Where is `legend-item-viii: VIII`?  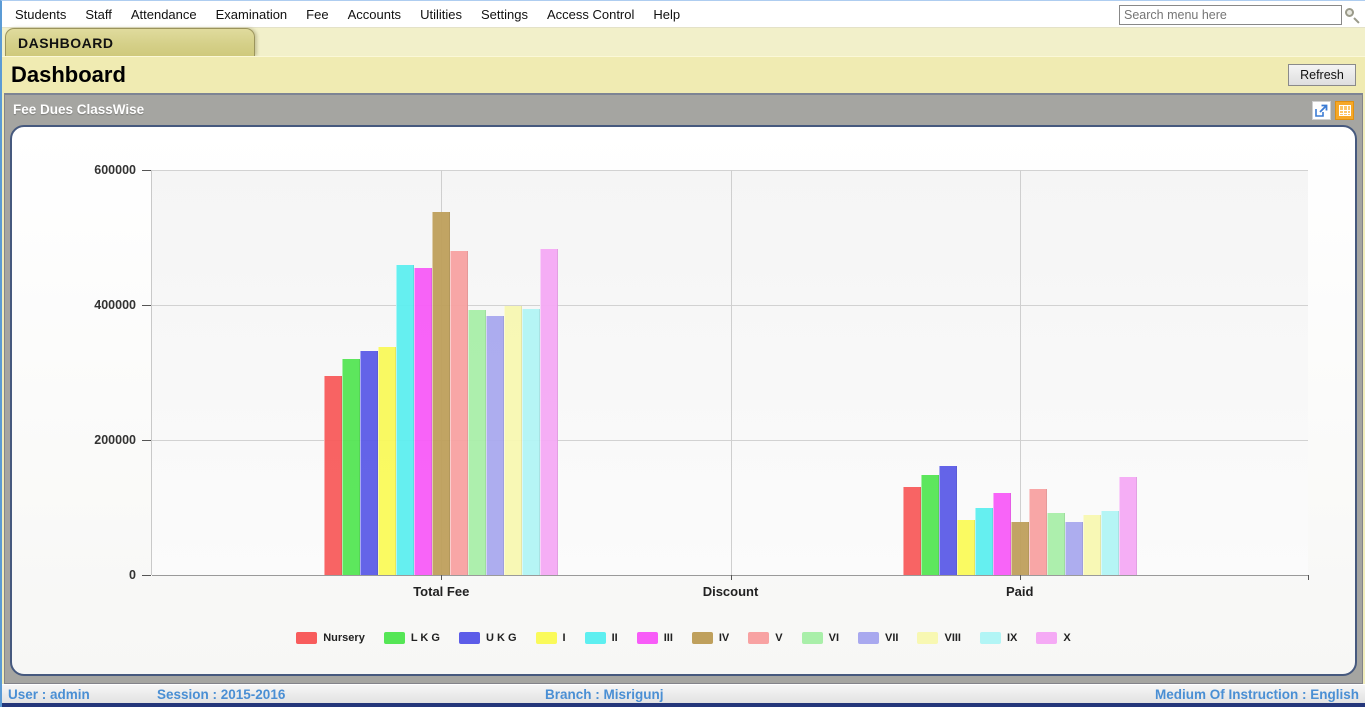
legend-item-viii: VIII is located at coordinates (939, 638).